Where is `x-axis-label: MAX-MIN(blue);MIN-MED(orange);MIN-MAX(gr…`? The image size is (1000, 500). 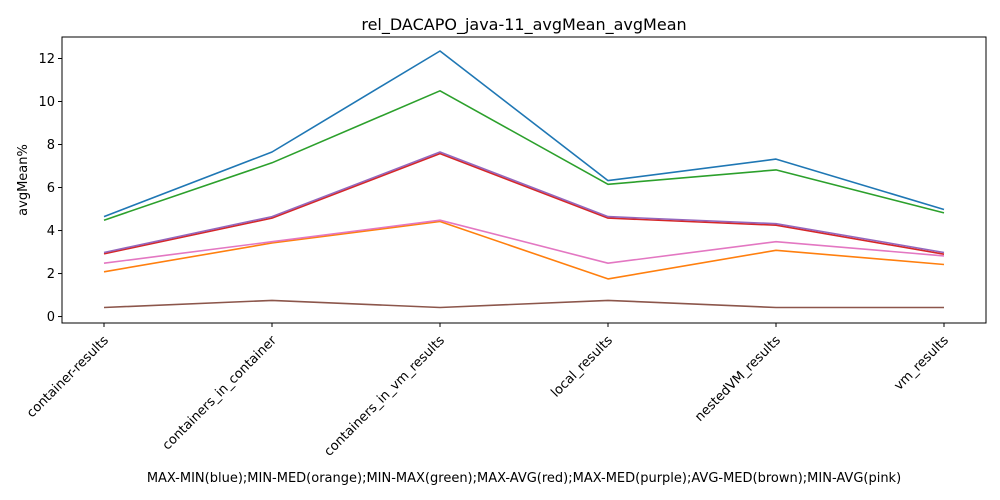
x-axis-label: MAX-MIN(blue);MIN-MED(orange);MIN-MAX(gr… is located at coordinates (524, 478).